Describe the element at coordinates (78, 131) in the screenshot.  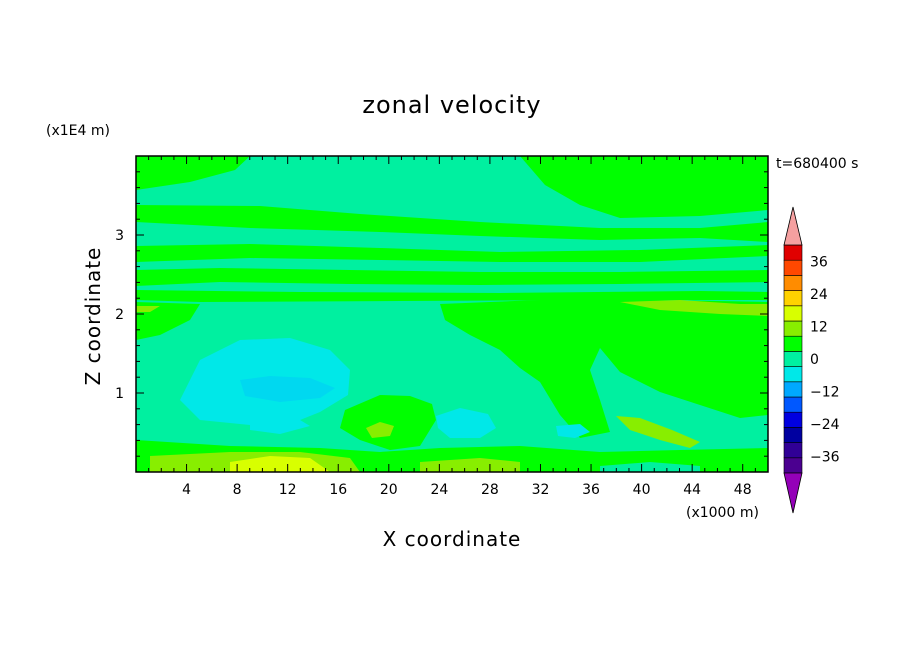
I see `y-unit-label: (x1E4 m)` at that location.